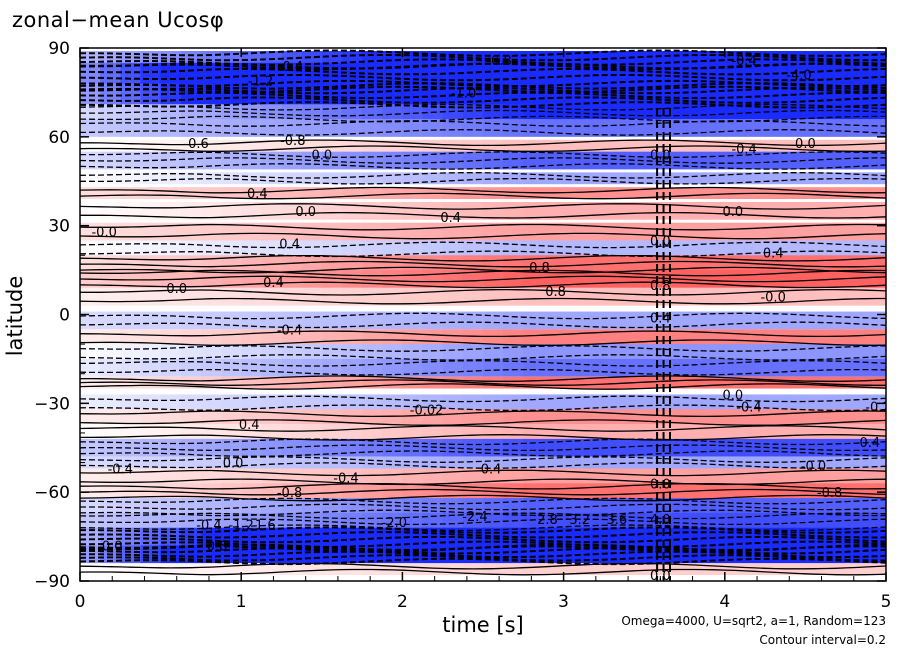  I want to click on contour-value-label: 4.0, so click(660, 520).